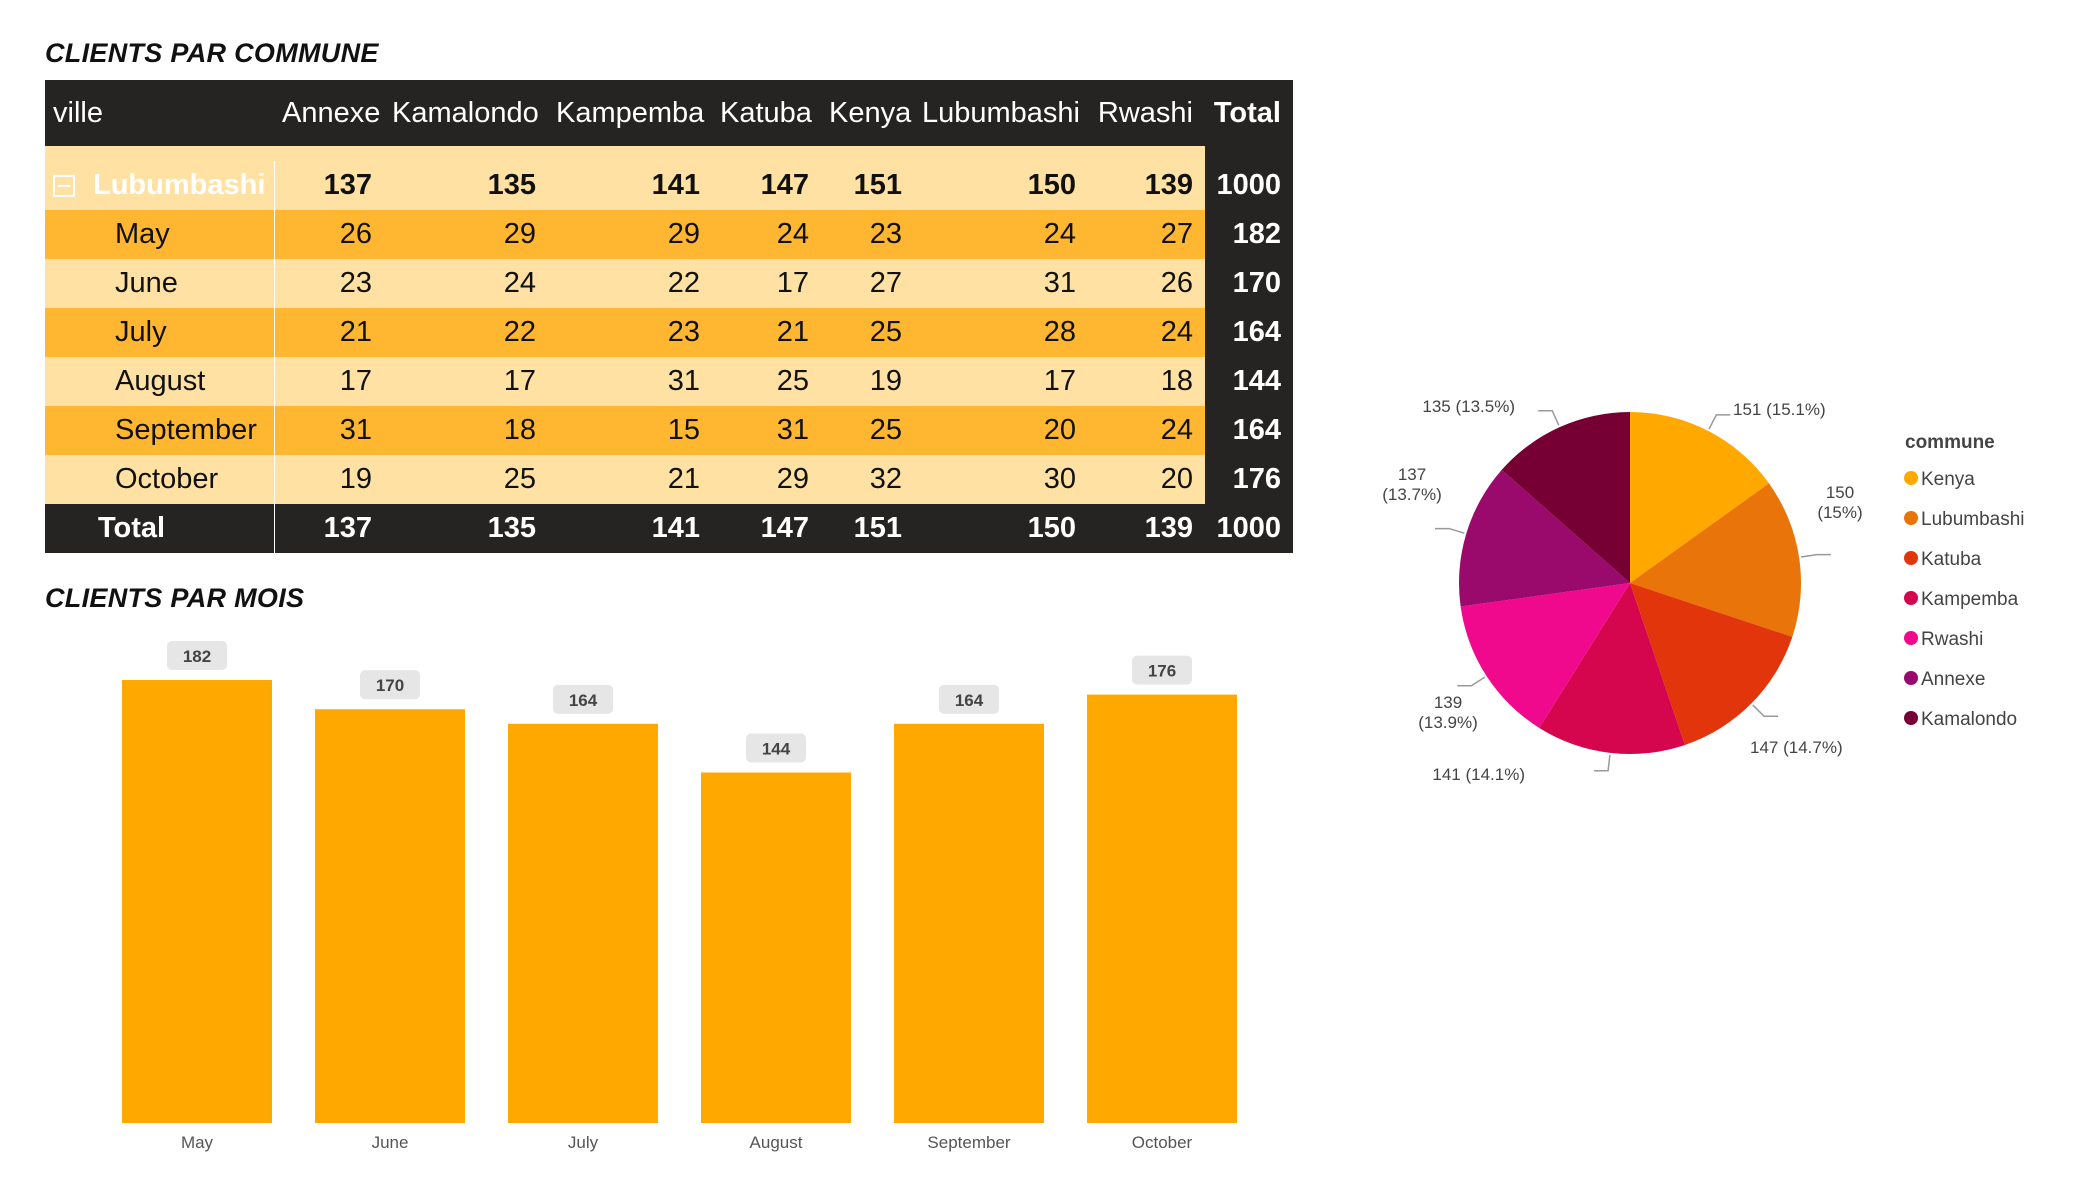 The image size is (2075, 1200). What do you see at coordinates (1711, 664) in the screenshot?
I see `pie-slice-katuba` at bounding box center [1711, 664].